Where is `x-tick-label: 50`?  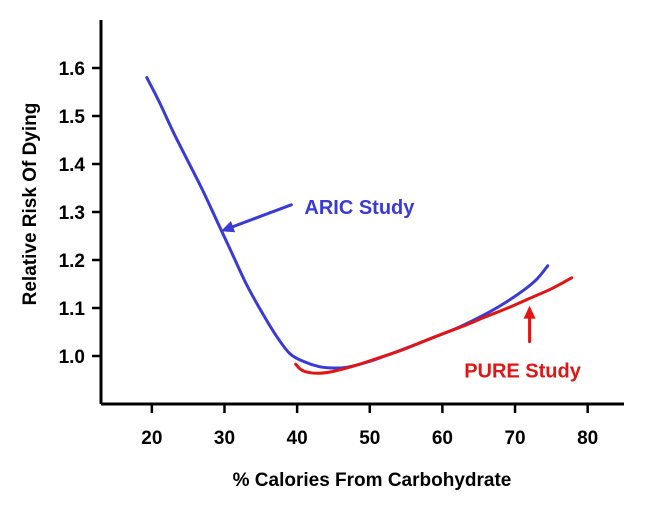
x-tick-label: 50 is located at coordinates (369, 438).